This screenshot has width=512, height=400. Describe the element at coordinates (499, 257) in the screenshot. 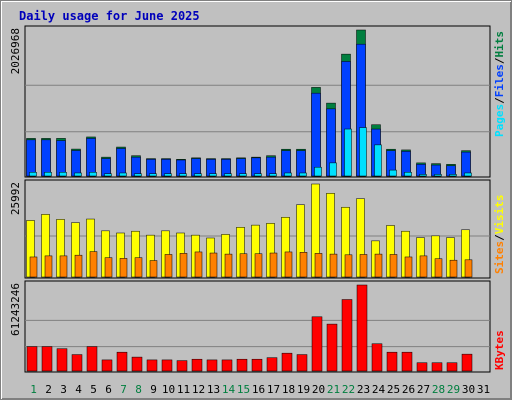

I see `legend-entry: Sites` at that location.